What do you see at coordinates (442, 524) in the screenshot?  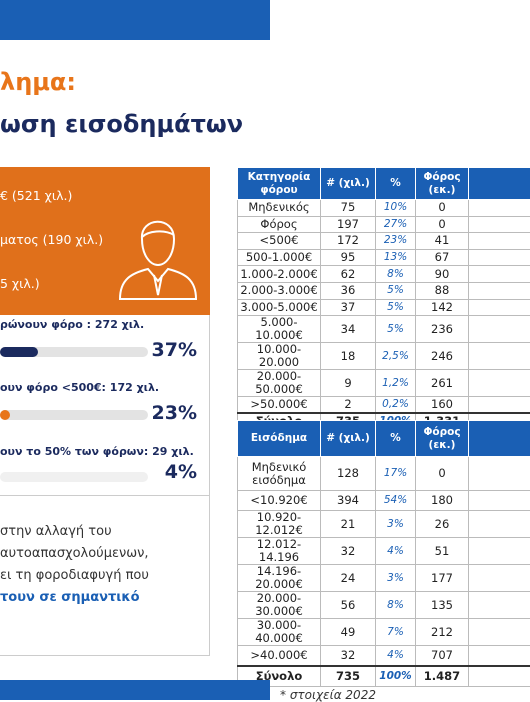 I see `table-cell: 26` at bounding box center [442, 524].